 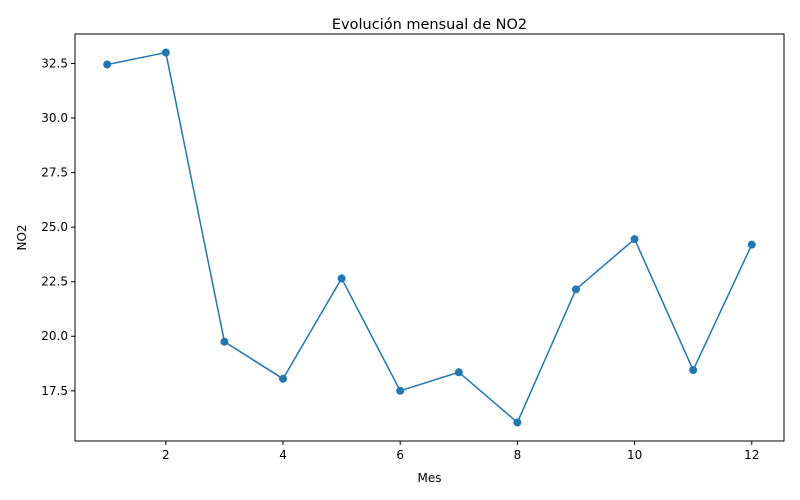 What do you see at coordinates (54, 118) in the screenshot?
I see `y-tick-label: 30.0` at bounding box center [54, 118].